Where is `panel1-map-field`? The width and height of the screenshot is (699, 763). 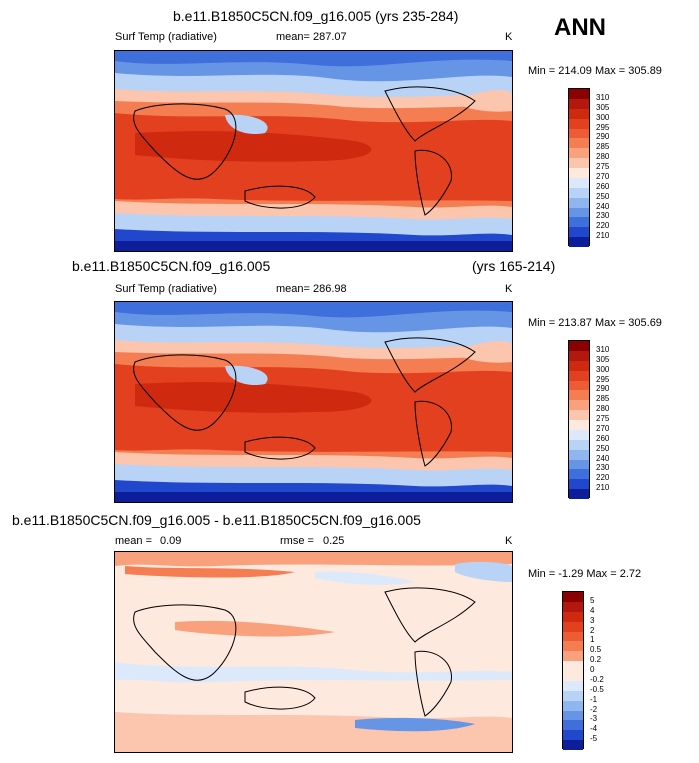
panel1-map-field is located at coordinates (313, 151).